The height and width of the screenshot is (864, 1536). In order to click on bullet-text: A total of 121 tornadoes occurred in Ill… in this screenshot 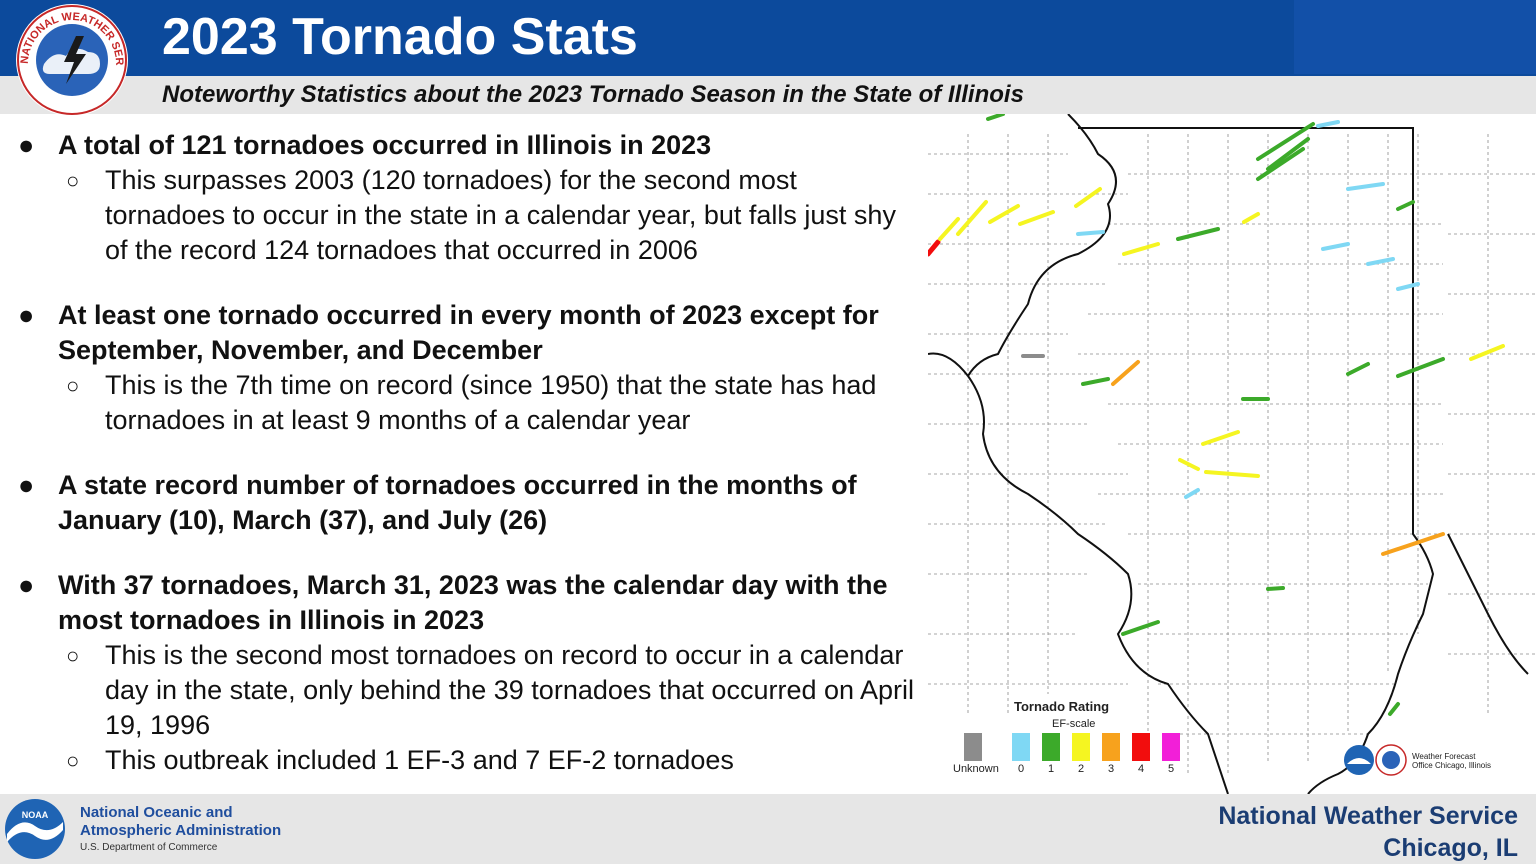, I will do `click(385, 145)`.